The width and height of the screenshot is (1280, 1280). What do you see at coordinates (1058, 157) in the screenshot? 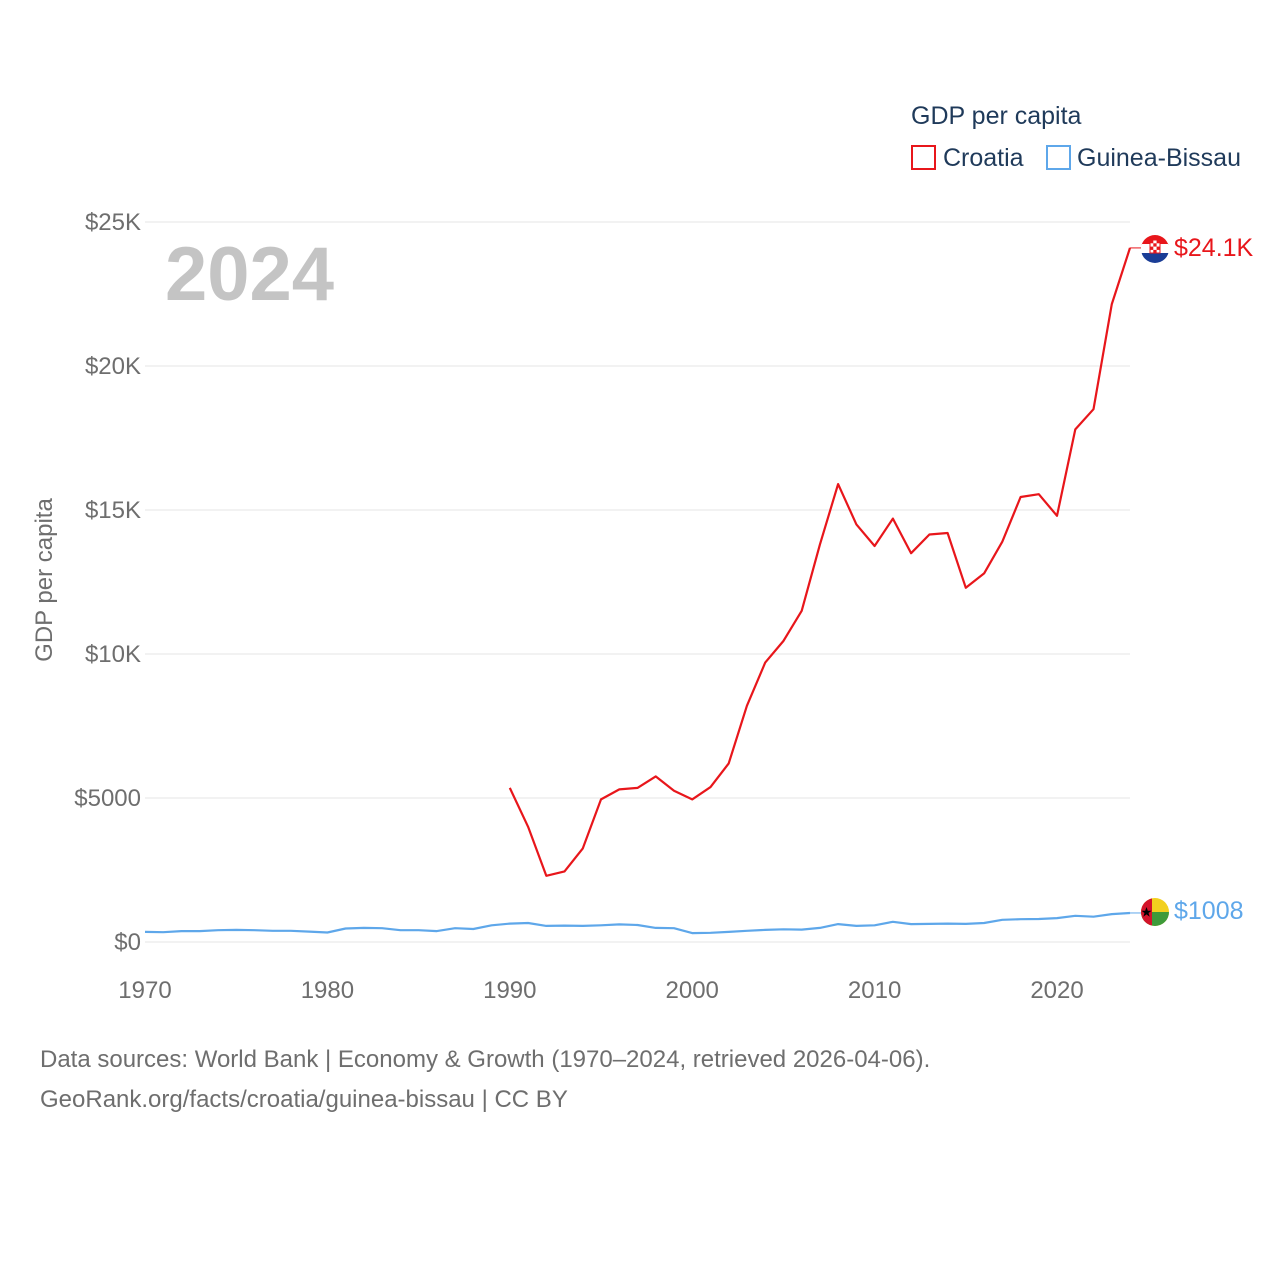
I see `legend-swatch-guinea-bissau` at bounding box center [1058, 157].